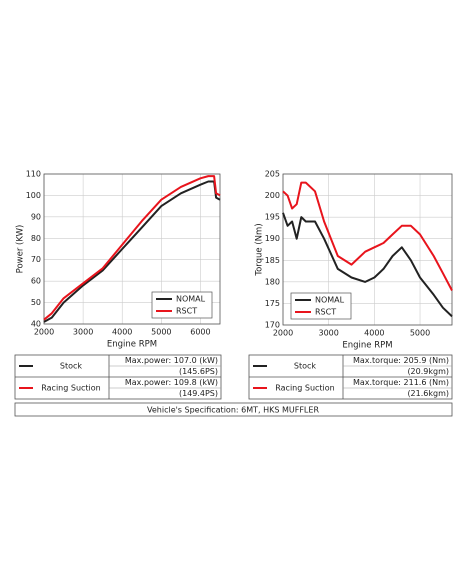  I want to click on y-tick-label: 185, so click(272, 260).